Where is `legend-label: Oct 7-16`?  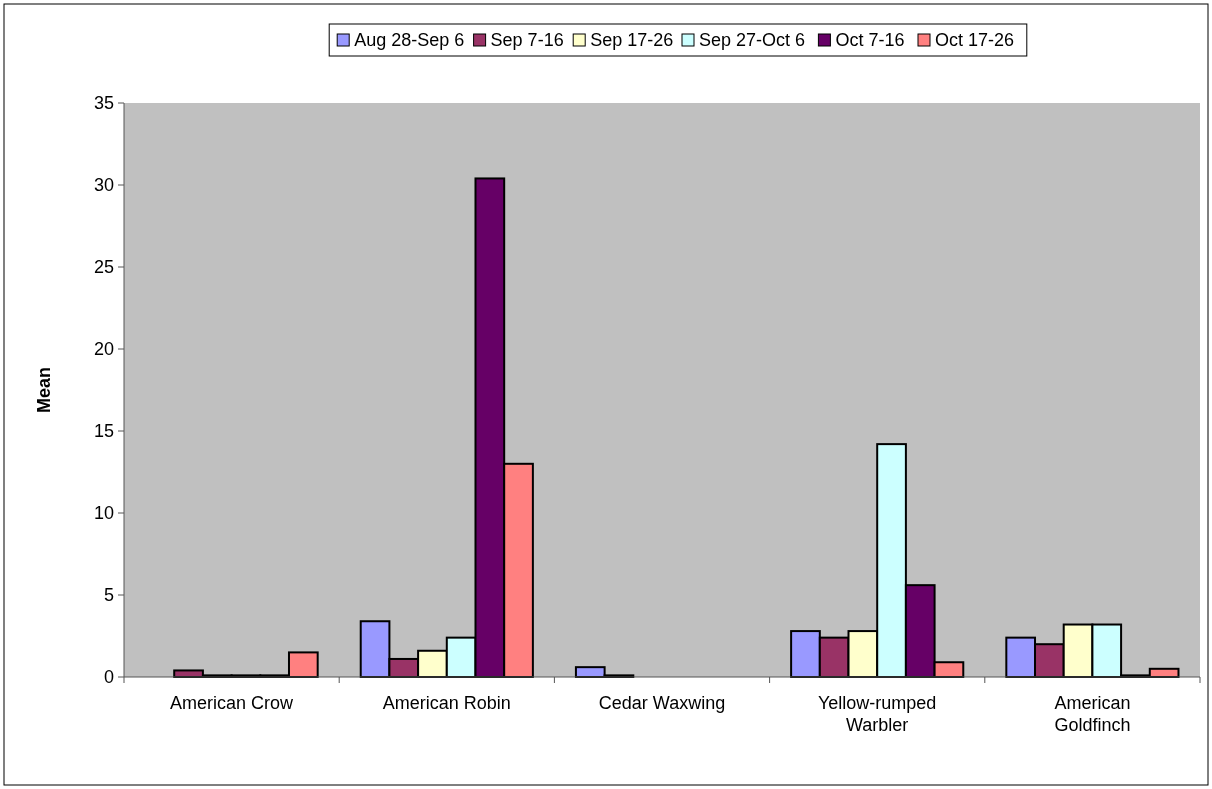 legend-label: Oct 7-16 is located at coordinates (870, 40).